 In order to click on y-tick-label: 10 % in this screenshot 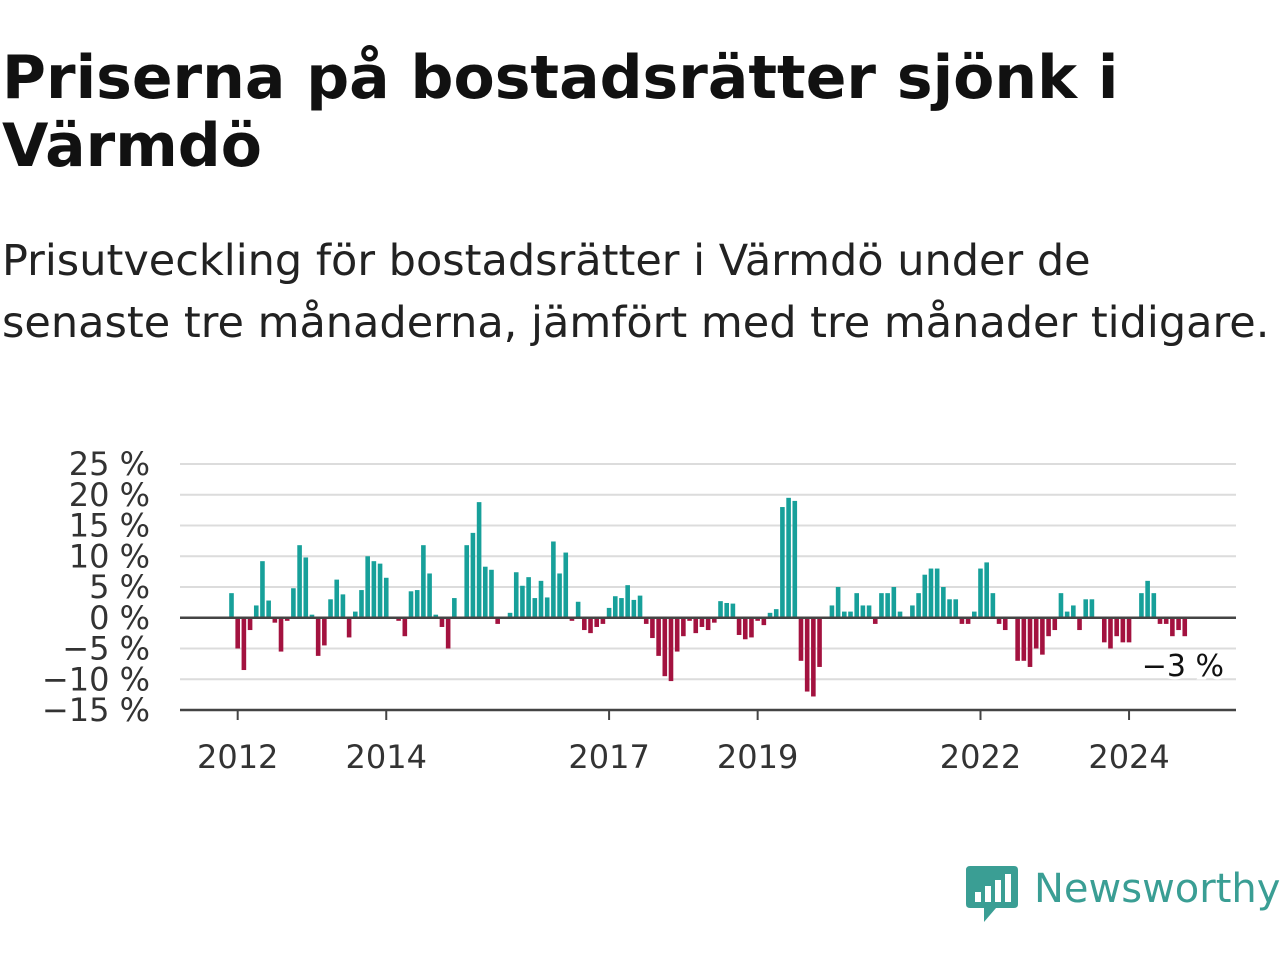, I will do `click(109, 556)`.